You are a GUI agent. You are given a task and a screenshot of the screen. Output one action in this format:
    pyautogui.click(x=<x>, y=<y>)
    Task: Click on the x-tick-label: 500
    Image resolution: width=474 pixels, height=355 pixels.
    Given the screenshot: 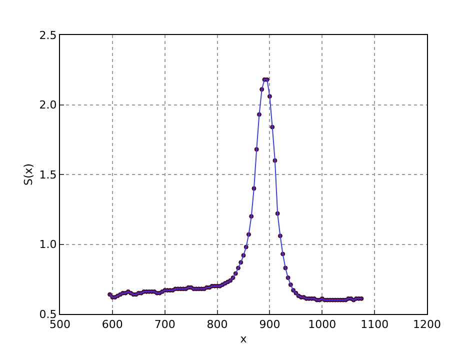 What is the action you would take?
    pyautogui.click(x=60, y=325)
    